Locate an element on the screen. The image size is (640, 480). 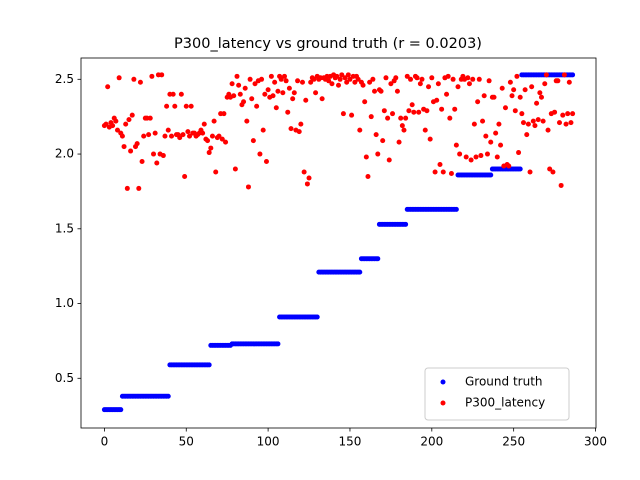
y-tick-label: 1.0 is located at coordinates (64, 303).